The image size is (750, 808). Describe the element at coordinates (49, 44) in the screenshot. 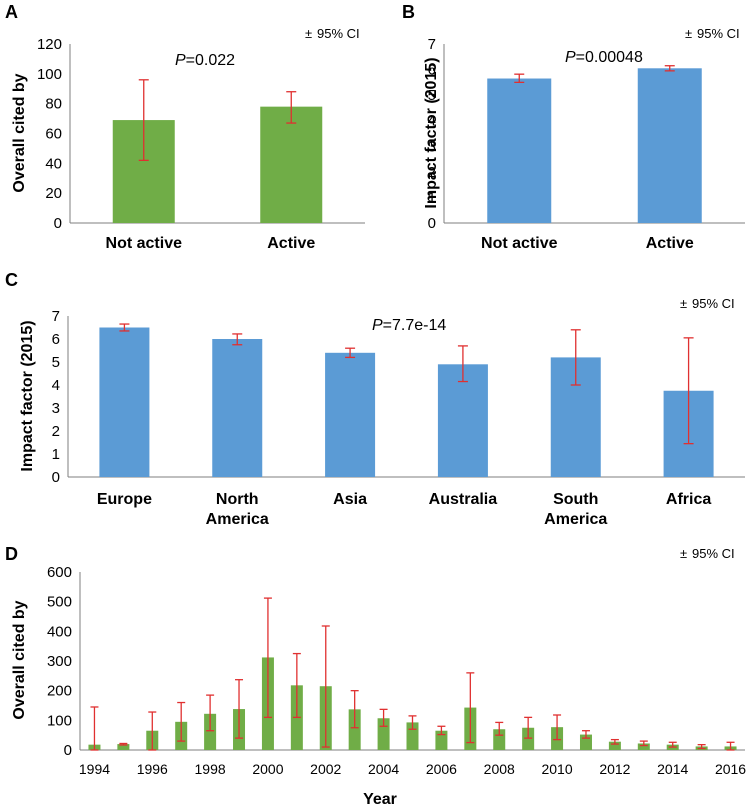

I see `panel-a-ytick: 120` at that location.